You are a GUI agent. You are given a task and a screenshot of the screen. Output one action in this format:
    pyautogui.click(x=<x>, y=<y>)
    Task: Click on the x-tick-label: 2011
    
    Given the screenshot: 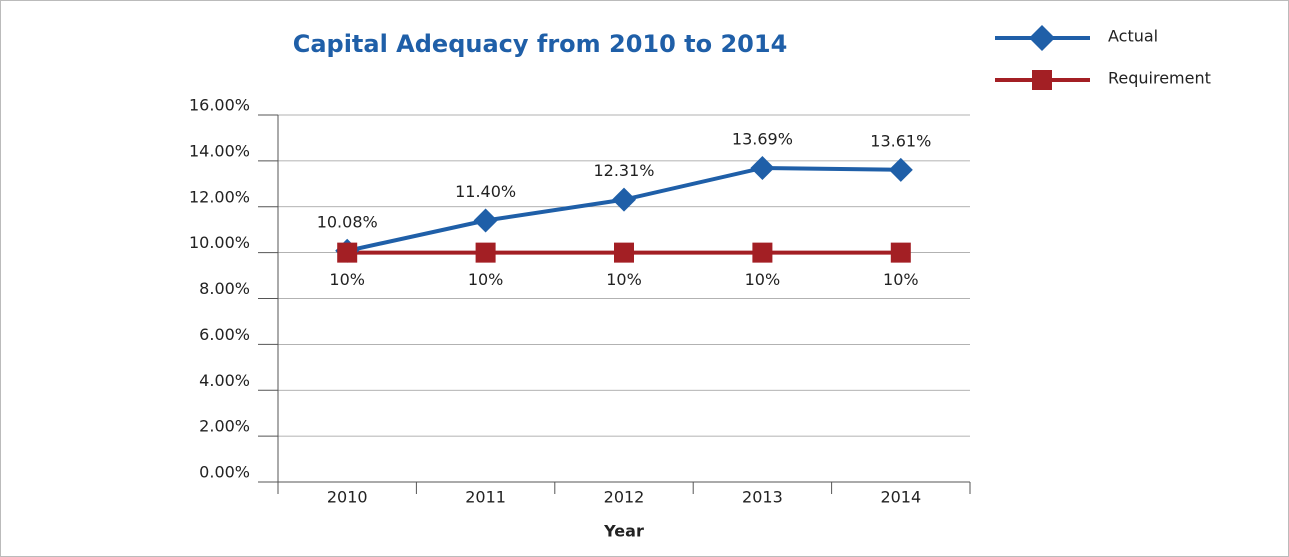 What is the action you would take?
    pyautogui.click(x=485, y=497)
    